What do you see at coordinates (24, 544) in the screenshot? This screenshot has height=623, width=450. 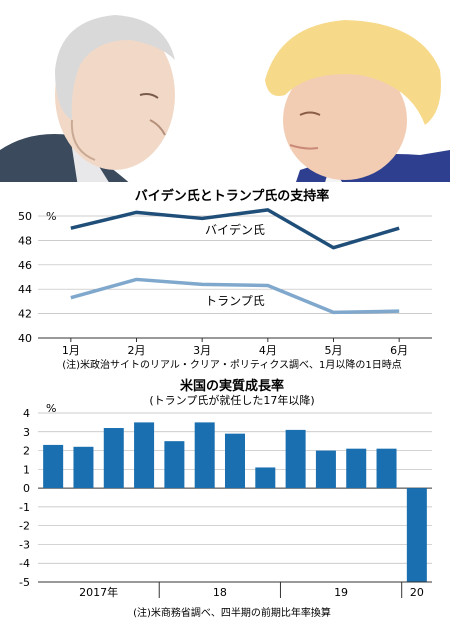 I see `bar-y-tick-label: -3` at bounding box center [24, 544].